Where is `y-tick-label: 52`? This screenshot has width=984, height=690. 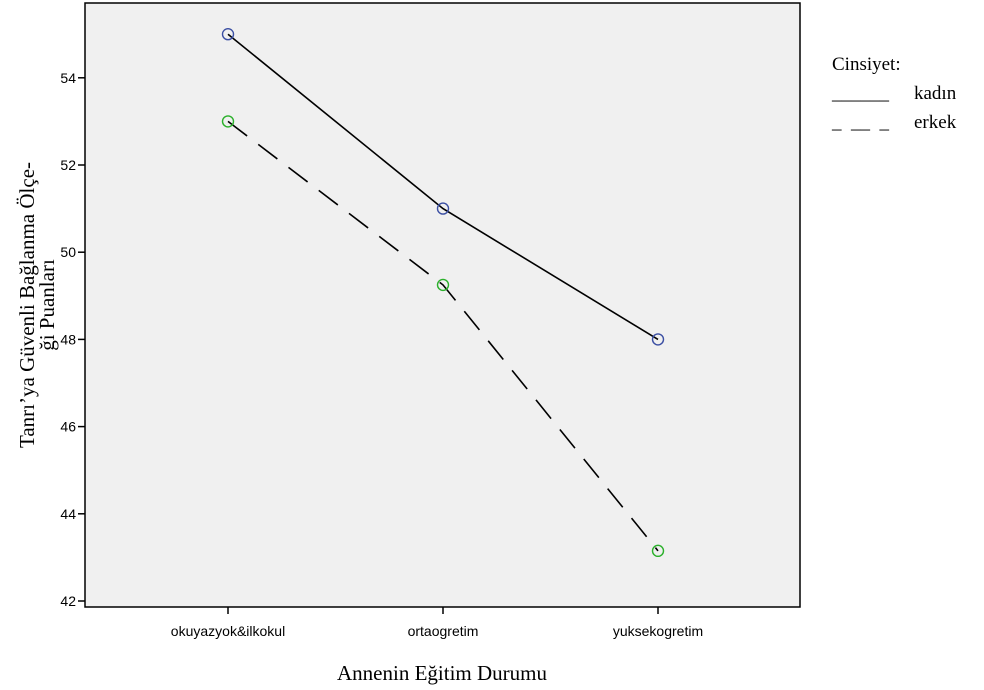 y-tick-label: 52 is located at coordinates (68, 165).